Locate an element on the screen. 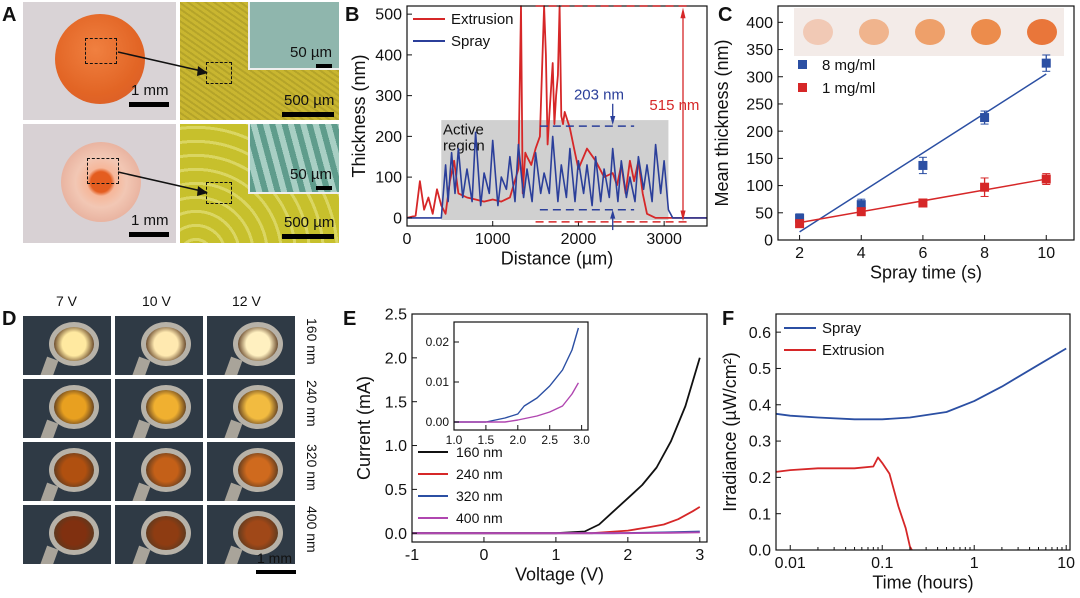  x-tick-label: 0 is located at coordinates (483, 555).